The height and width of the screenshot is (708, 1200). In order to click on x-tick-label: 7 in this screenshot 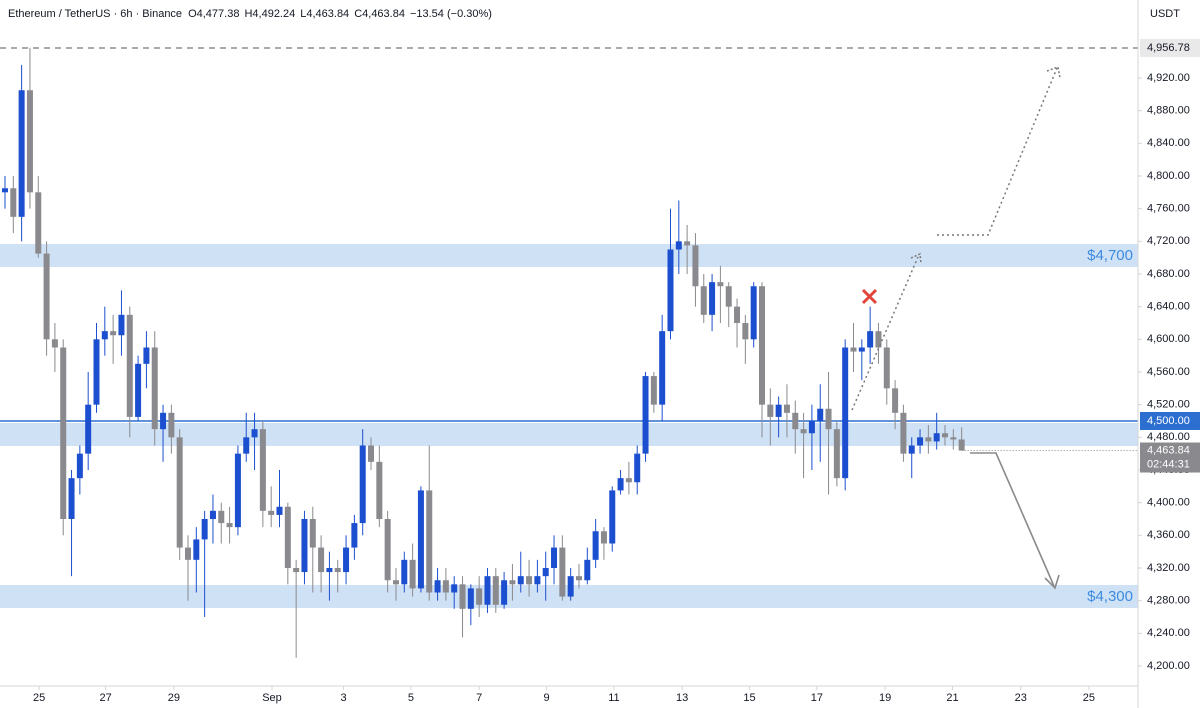, I will do `click(479, 698)`.